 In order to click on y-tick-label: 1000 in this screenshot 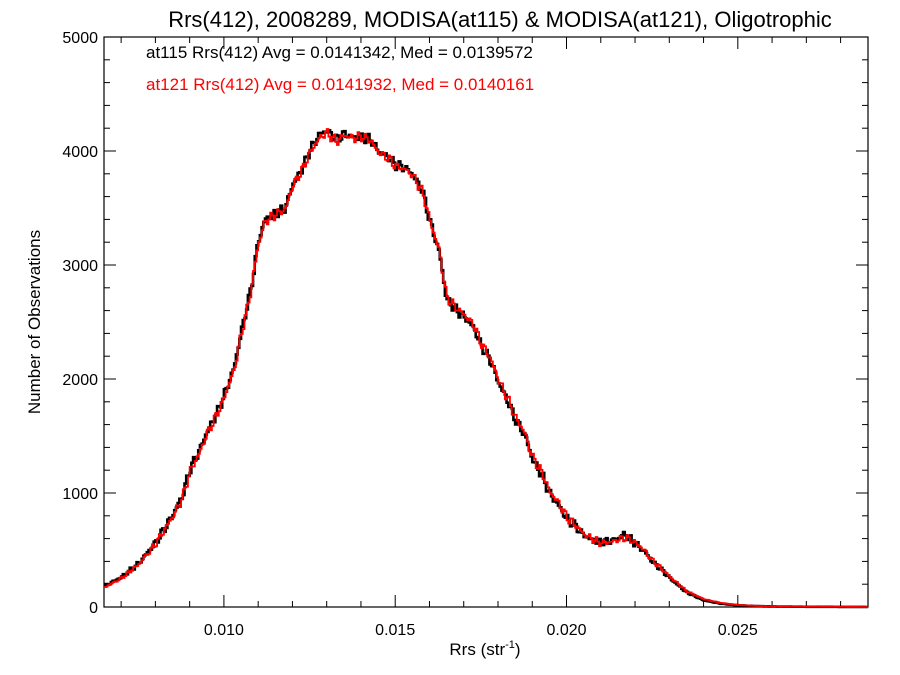, I will do `click(80, 494)`.